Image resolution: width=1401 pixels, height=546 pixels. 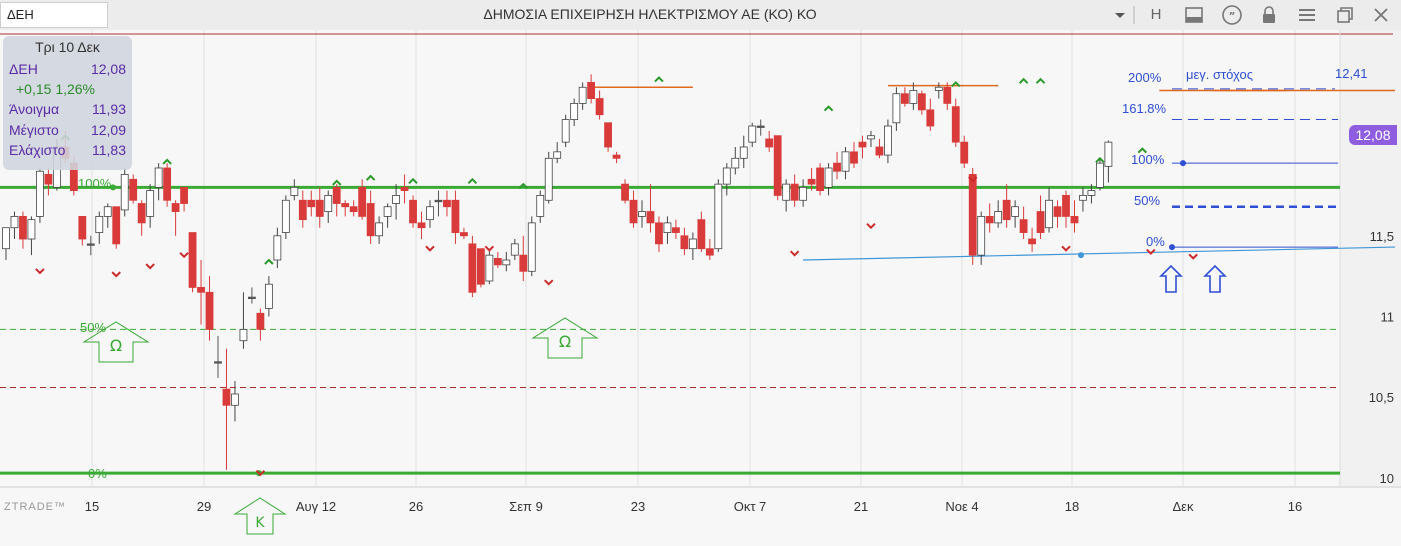 I want to click on quote-icon: ”, so click(x=1232, y=15).